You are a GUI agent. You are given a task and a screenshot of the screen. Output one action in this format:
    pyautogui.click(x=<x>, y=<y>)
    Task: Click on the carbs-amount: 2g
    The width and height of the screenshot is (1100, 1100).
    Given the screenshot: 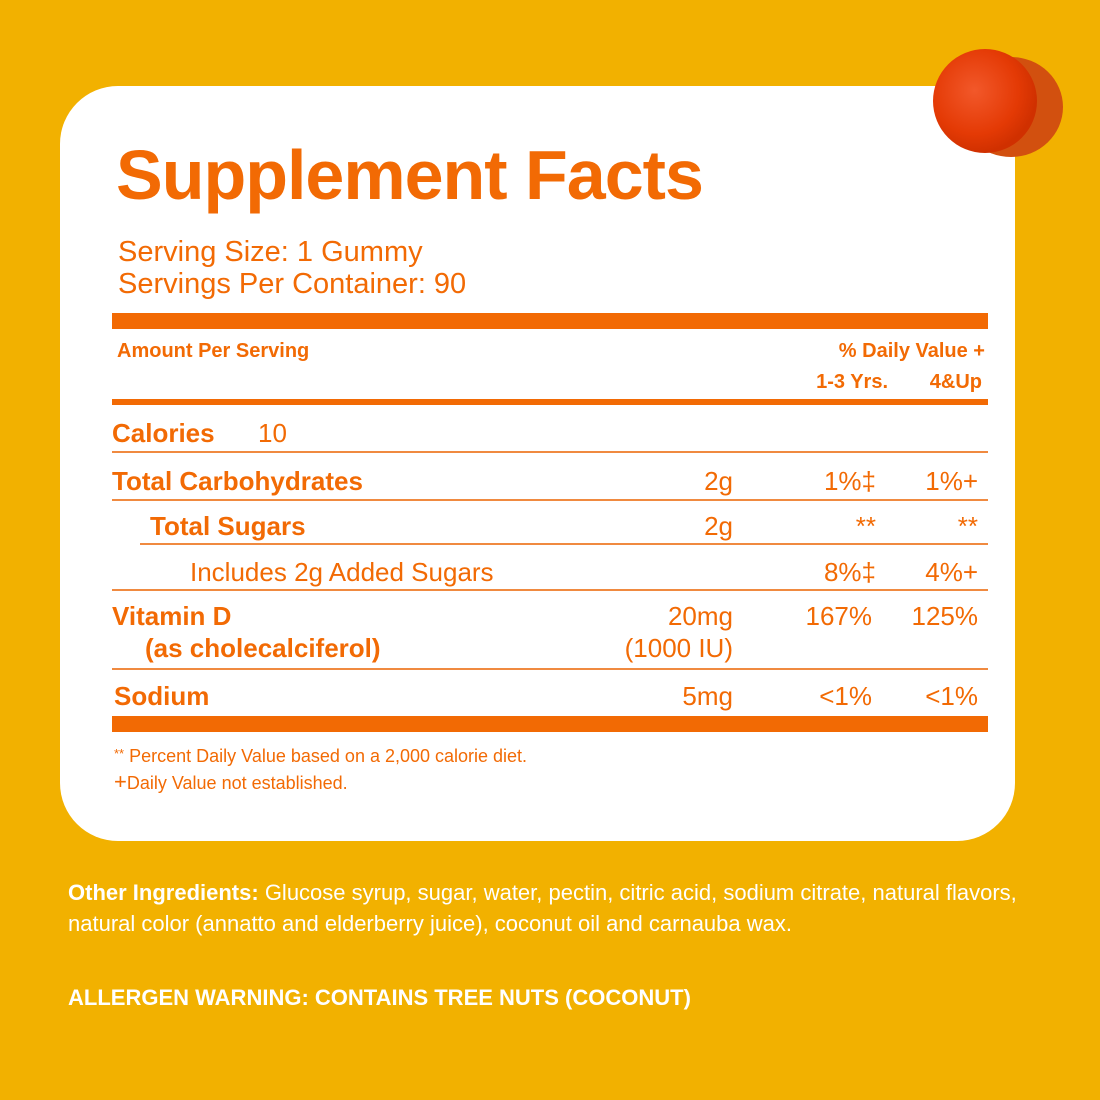 What is the action you would take?
    pyautogui.click(x=718, y=481)
    